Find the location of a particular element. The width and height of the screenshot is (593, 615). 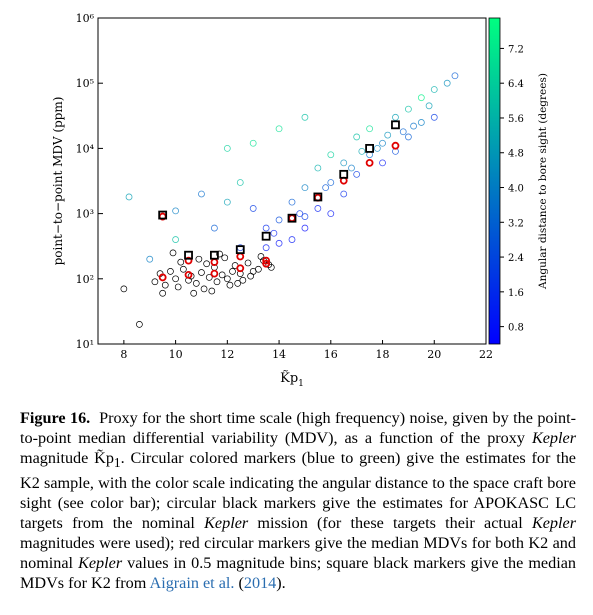

y-axis-label: point−to−point MDV (ppm) is located at coordinates (58, 181).